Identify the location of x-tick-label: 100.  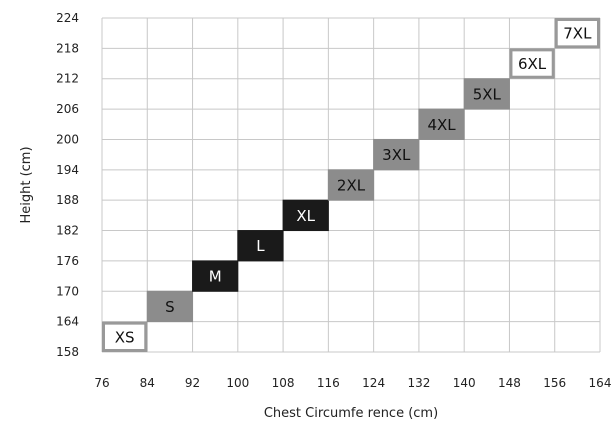
(237, 383).